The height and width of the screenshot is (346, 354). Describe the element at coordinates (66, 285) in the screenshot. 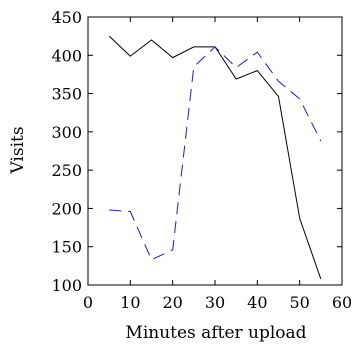

I see `y-tick-label: 100` at that location.